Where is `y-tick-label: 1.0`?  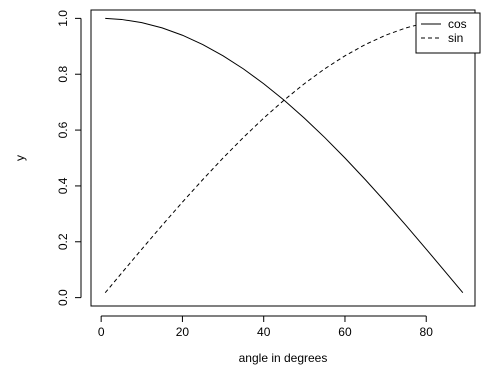 y-tick-label: 1.0 is located at coordinates (63, 18).